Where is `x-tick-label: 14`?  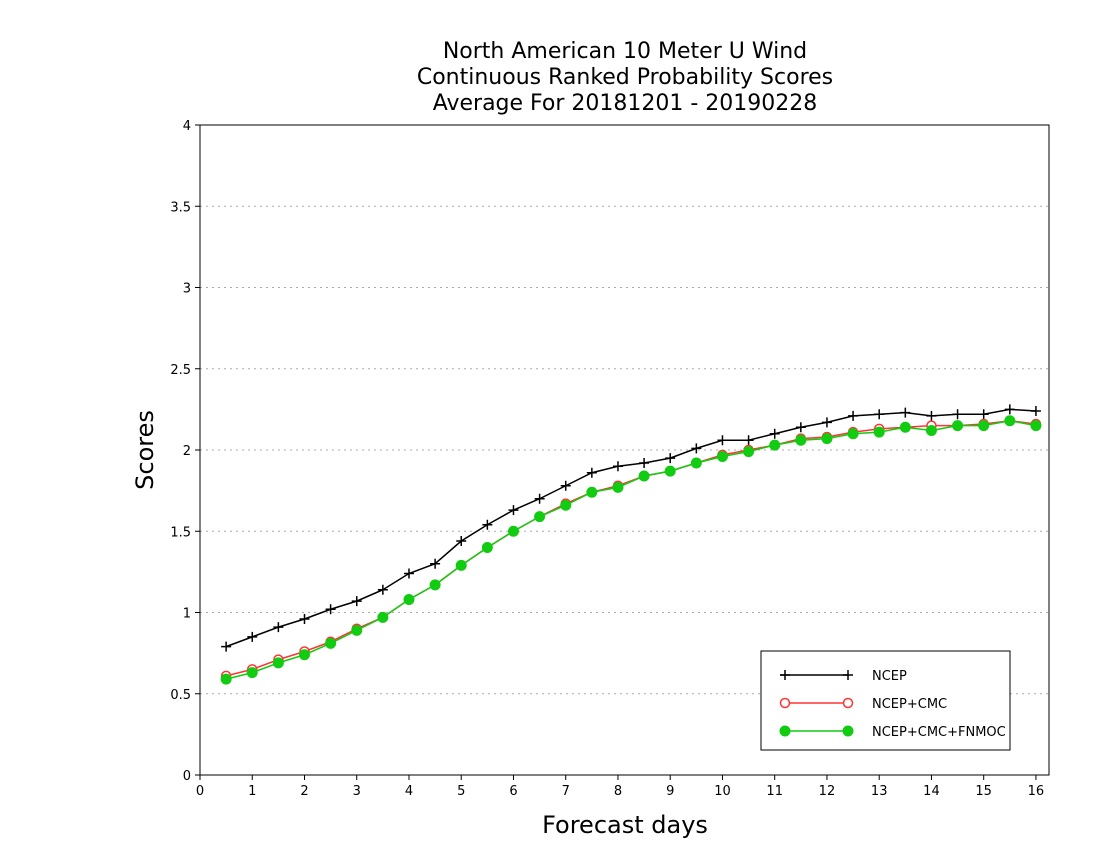
x-tick-label: 14 is located at coordinates (931, 791).